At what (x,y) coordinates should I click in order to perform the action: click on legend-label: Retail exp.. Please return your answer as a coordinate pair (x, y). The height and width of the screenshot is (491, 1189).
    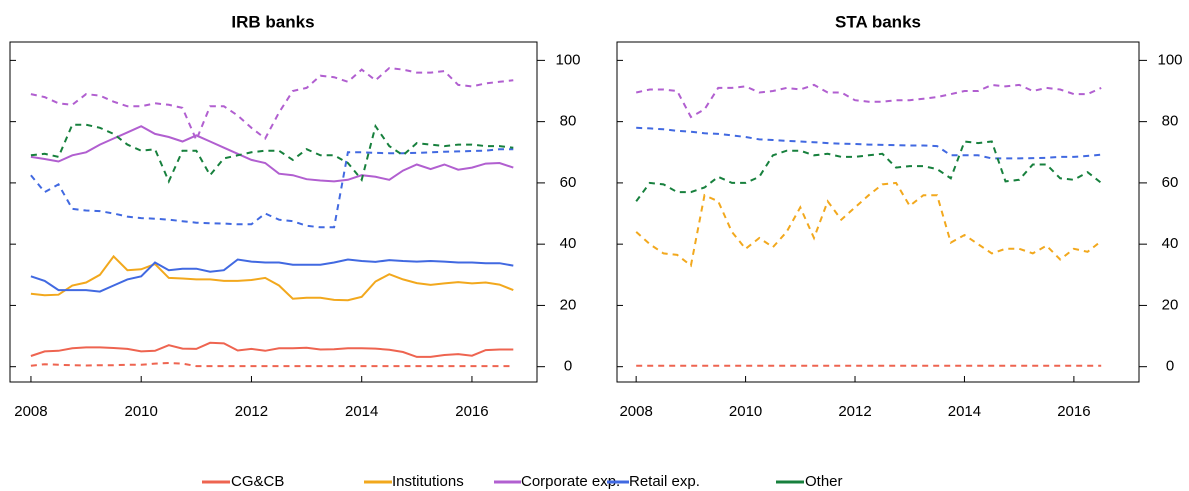
    Looking at the image, I should click on (664, 481).